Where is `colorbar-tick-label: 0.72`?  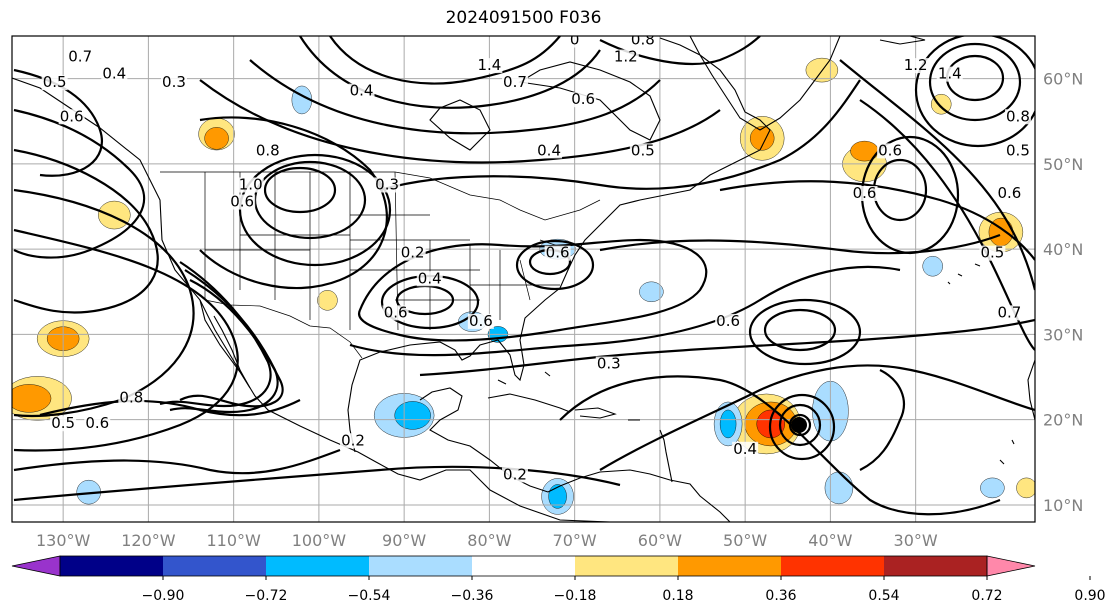 colorbar-tick-label: 0.72 is located at coordinates (986, 596).